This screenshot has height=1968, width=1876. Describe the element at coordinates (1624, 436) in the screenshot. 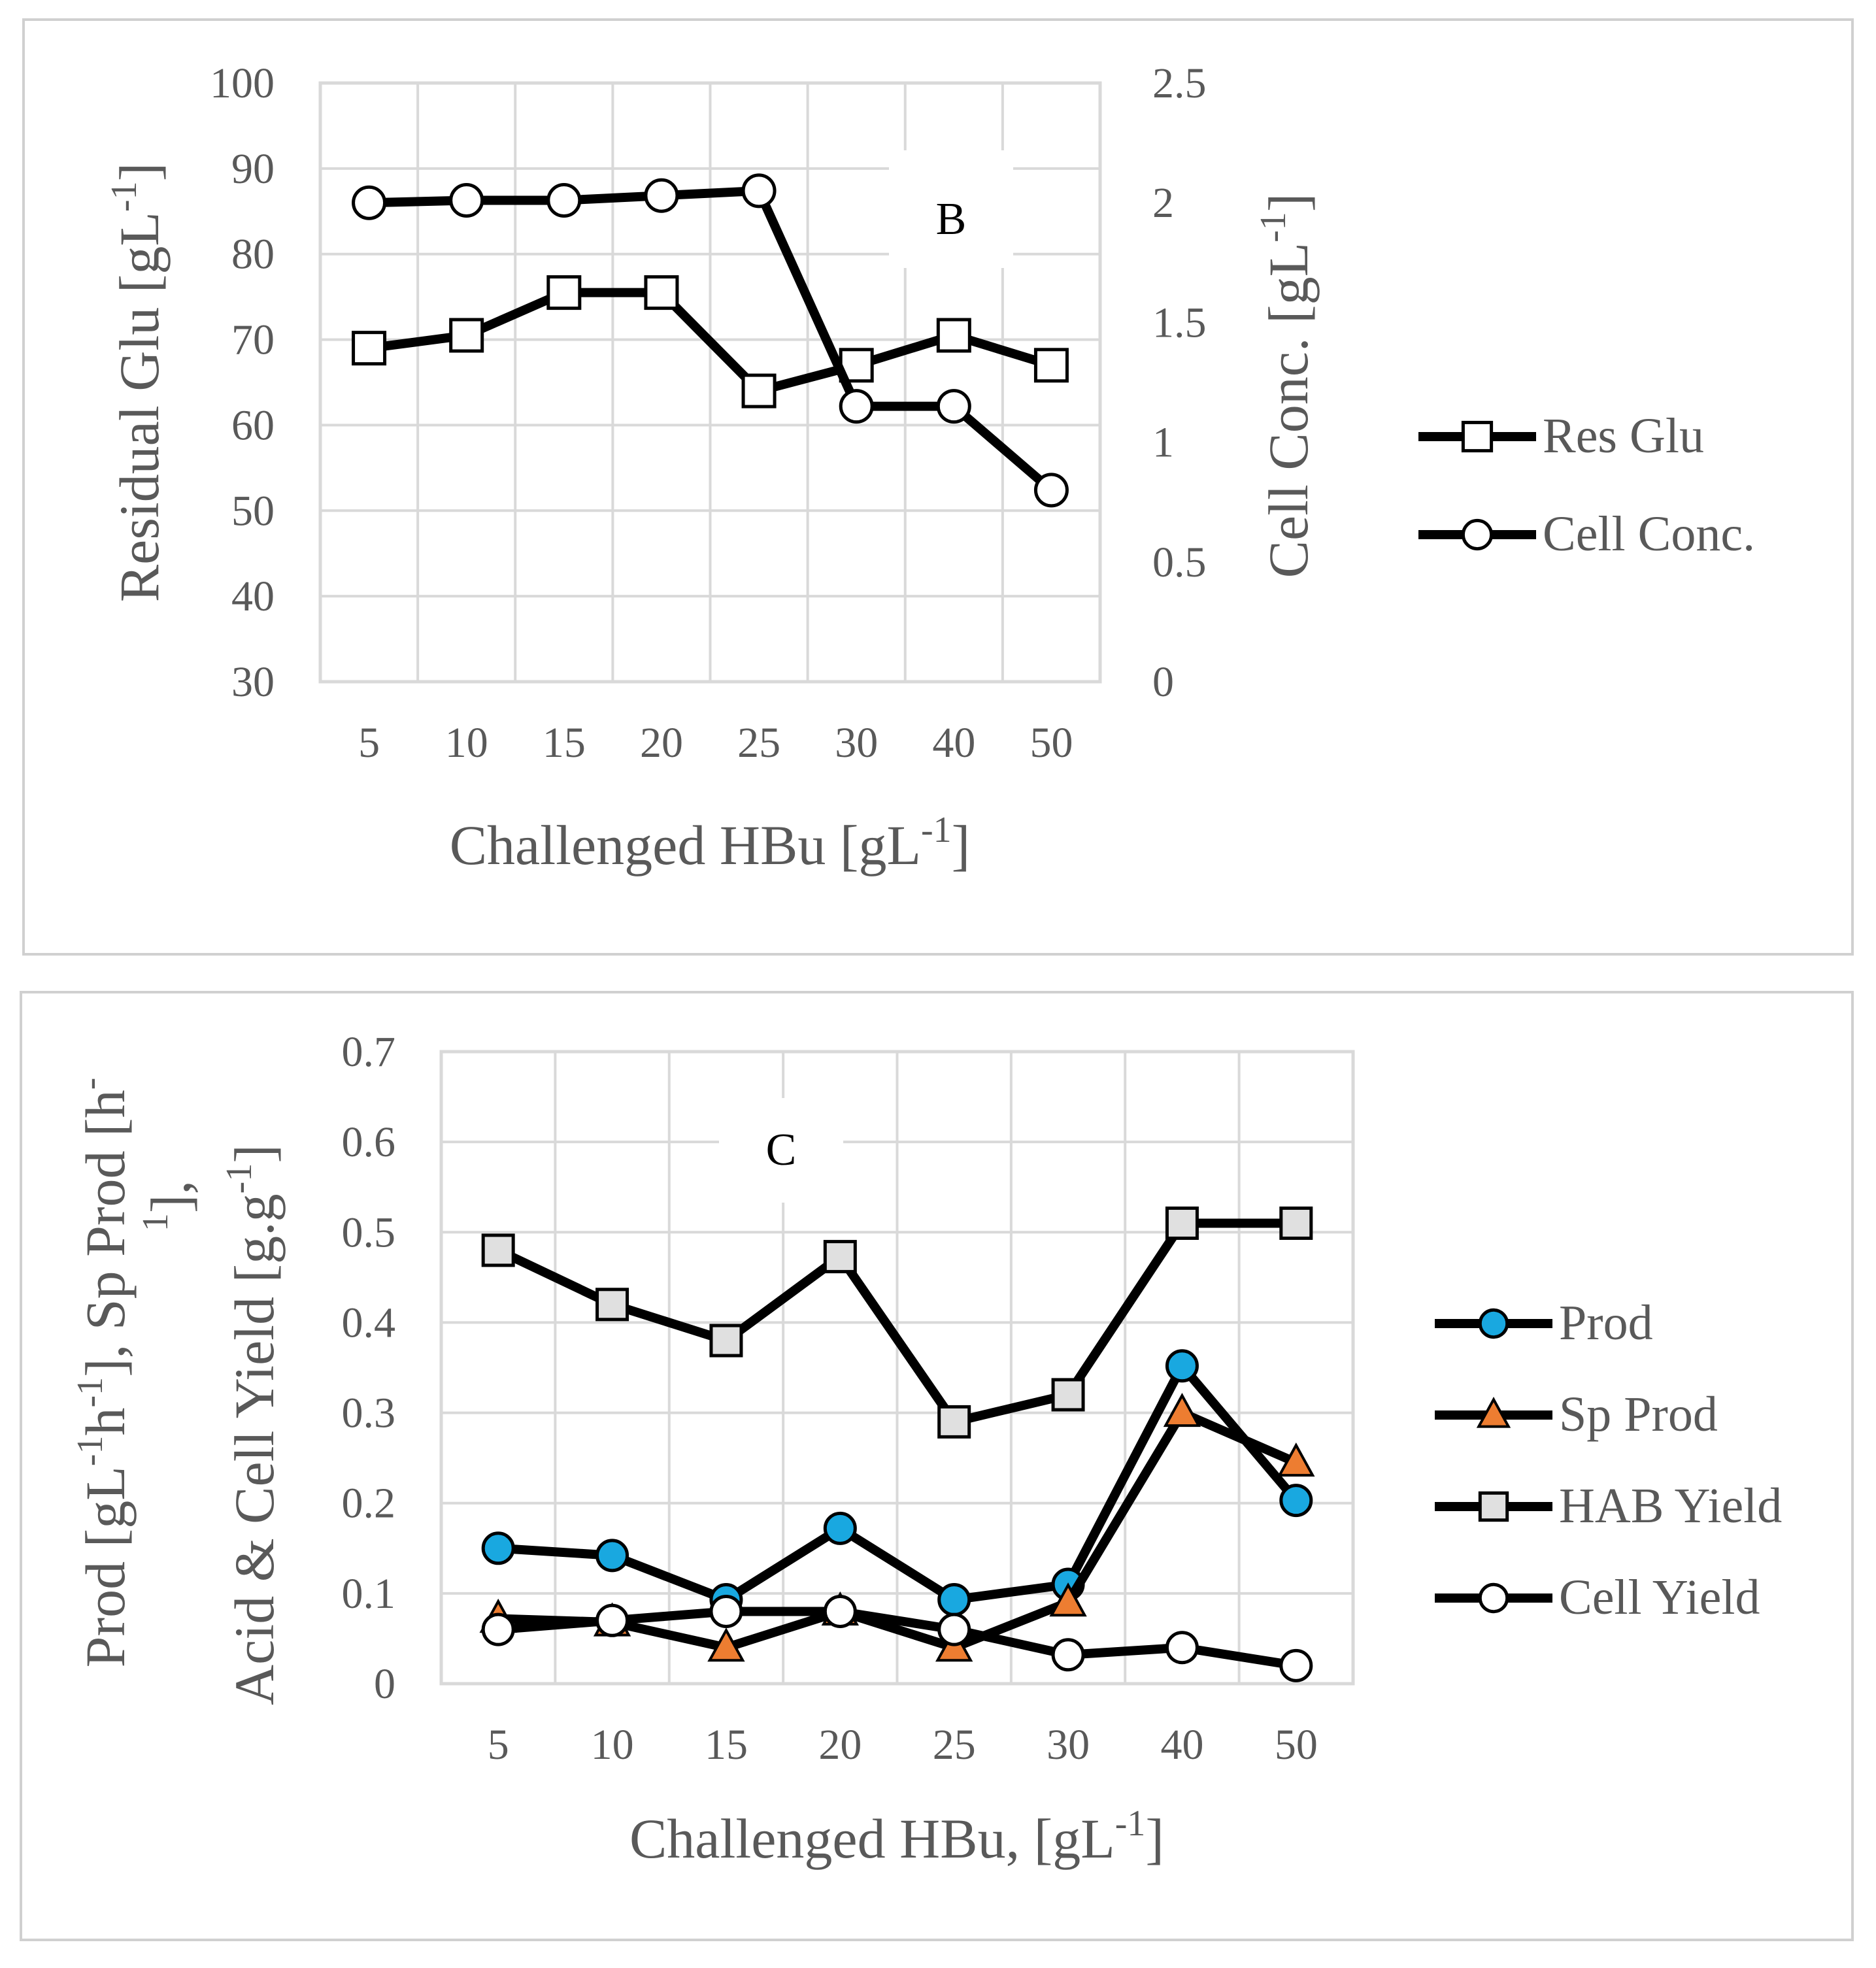

I see `legend-label: Res Glu` at that location.